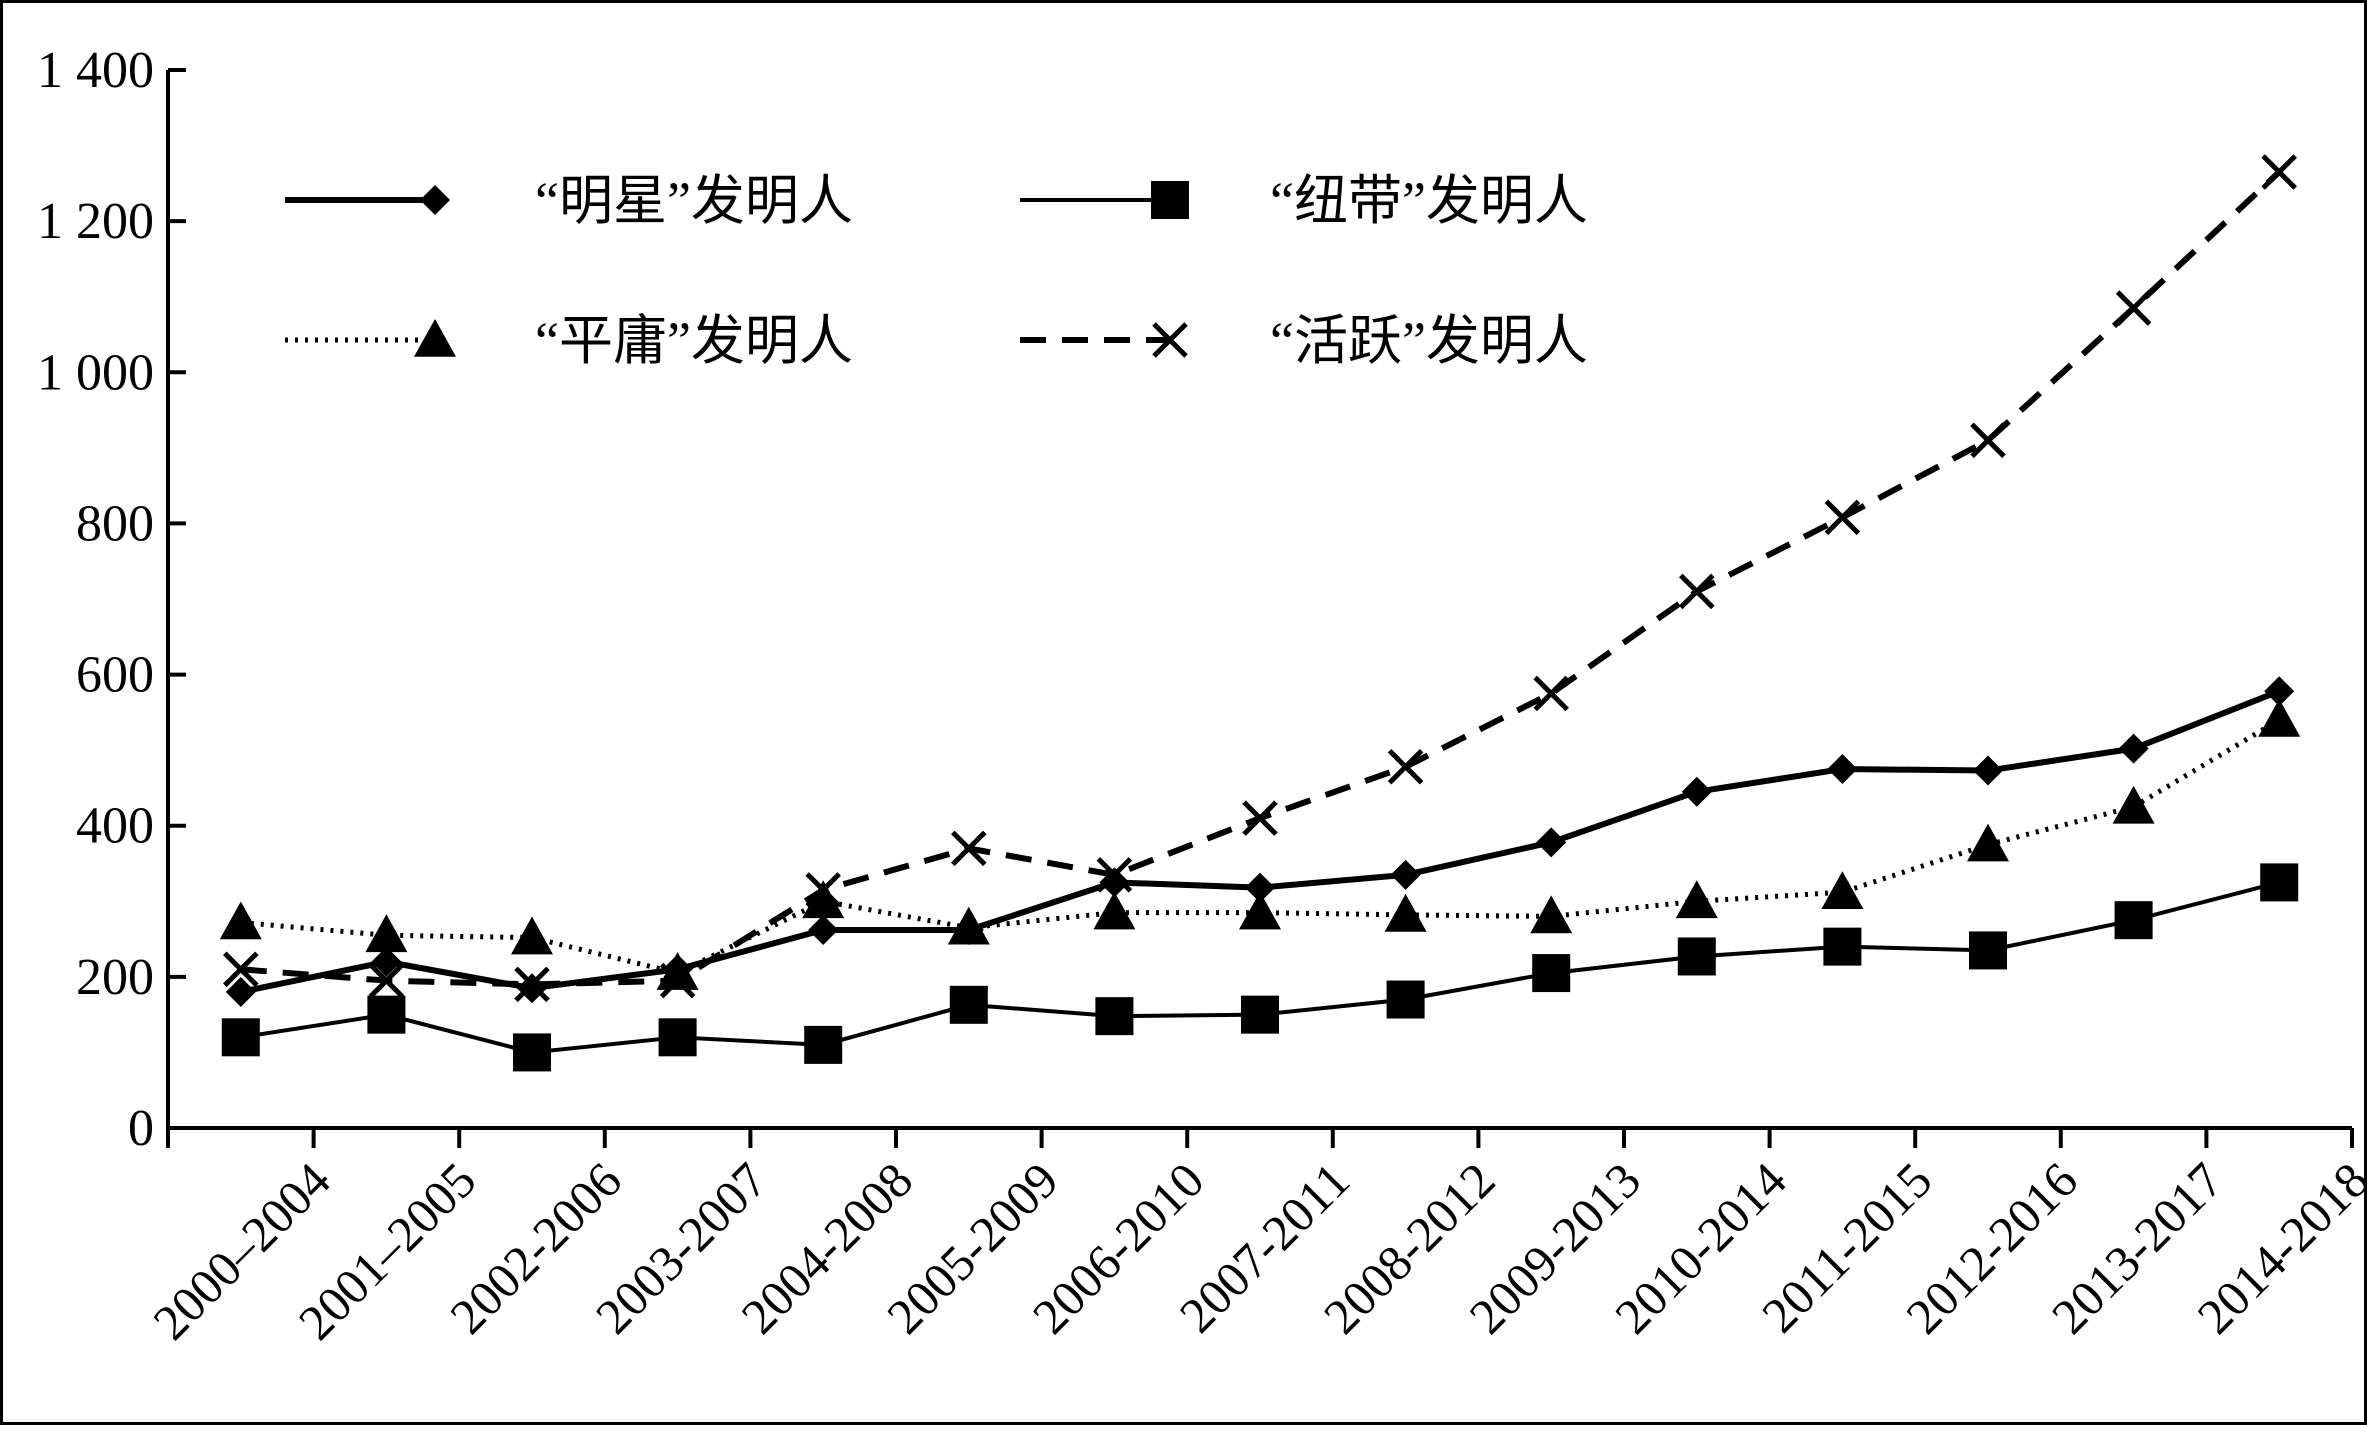 The image size is (2367, 1430). I want to click on legend-entry: “平庸”发明人, so click(569, 341).